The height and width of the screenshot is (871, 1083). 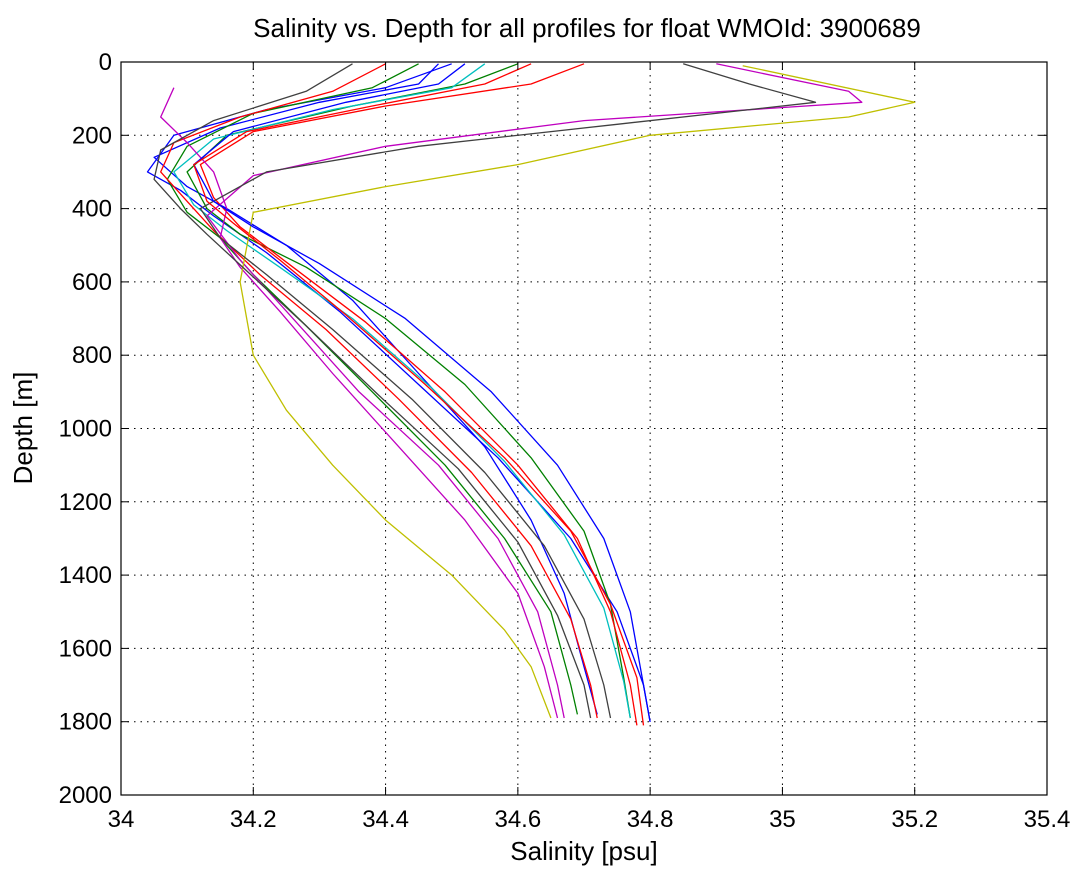 What do you see at coordinates (85, 575) in the screenshot?
I see `y-tick-label: 1400` at bounding box center [85, 575].